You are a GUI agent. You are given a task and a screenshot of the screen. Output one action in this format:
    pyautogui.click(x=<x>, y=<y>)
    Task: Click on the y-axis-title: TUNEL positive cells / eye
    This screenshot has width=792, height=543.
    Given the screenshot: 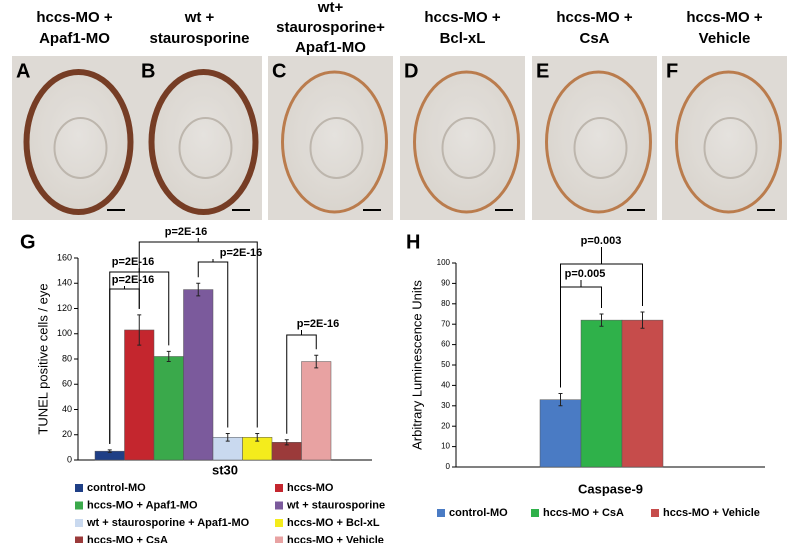 What is the action you would take?
    pyautogui.click(x=42, y=358)
    